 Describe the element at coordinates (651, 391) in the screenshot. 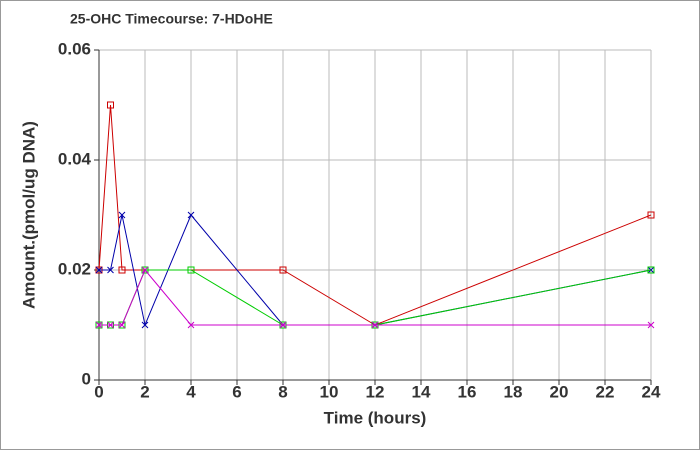

I see `x-tick-label: 24` at that location.